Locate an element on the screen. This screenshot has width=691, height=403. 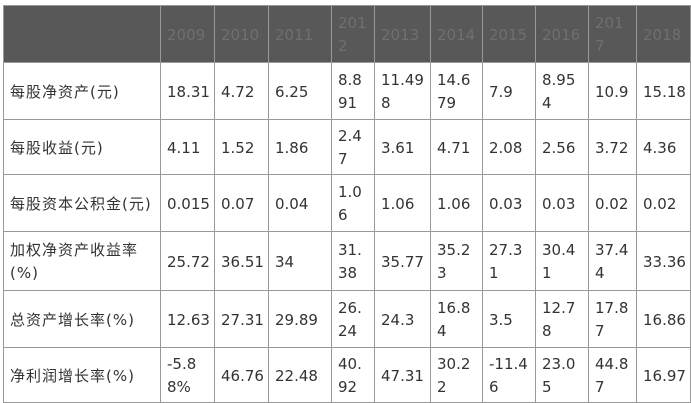
header-year-cell: 2011 is located at coordinates (300, 34).